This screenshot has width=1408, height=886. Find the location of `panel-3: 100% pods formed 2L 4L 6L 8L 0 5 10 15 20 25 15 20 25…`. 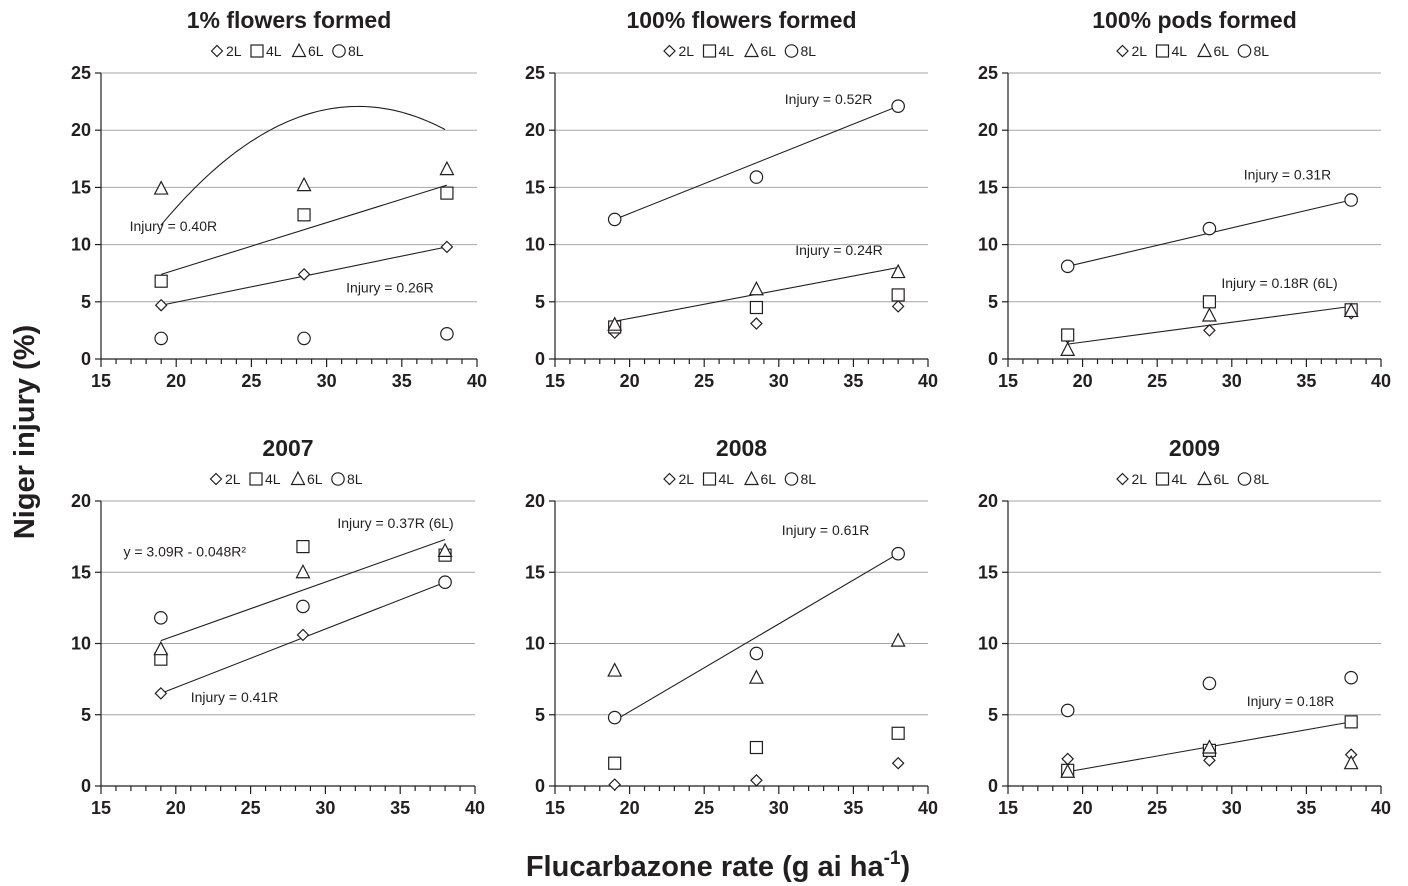

panel-3: 100% pods formed 2L 4L 6L 8L 0 5 10 15 20 25 15 20 25… is located at coordinates (1184, 199).